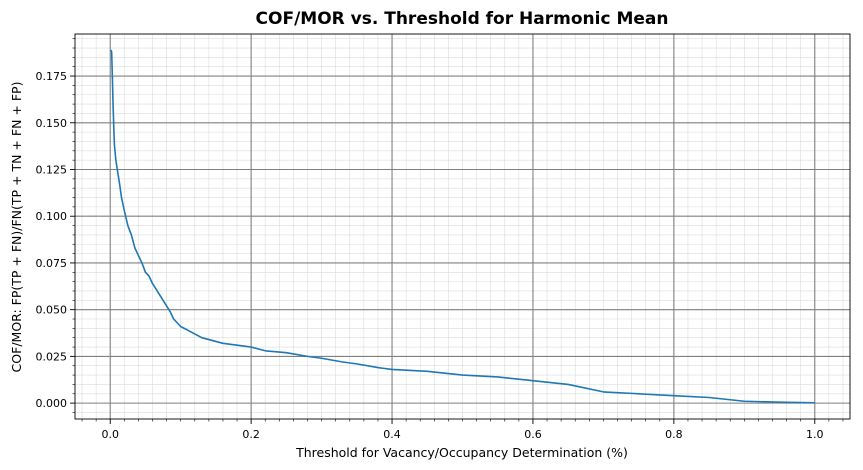  What do you see at coordinates (392, 434) in the screenshot?
I see `x-tick-label: 0.4` at bounding box center [392, 434].